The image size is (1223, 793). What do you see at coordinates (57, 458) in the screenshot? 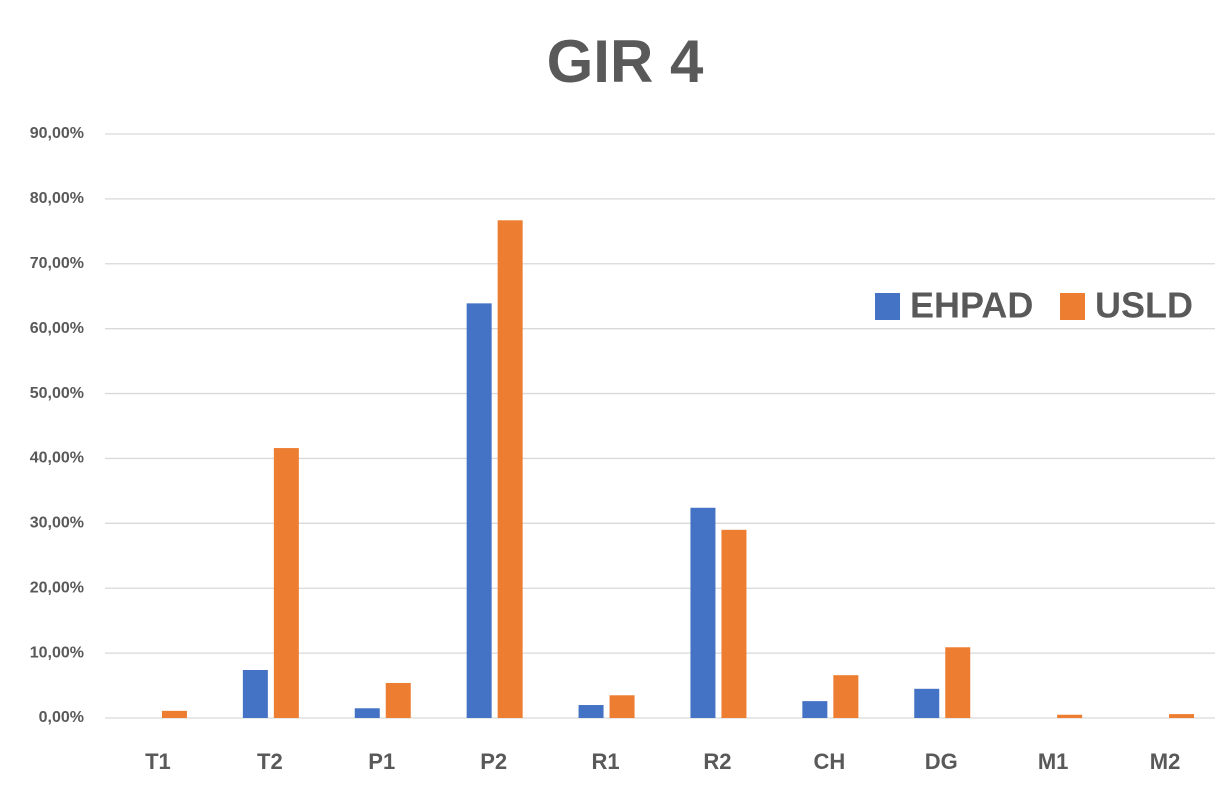
I see `y-tick-label: 40,00%` at bounding box center [57, 458].